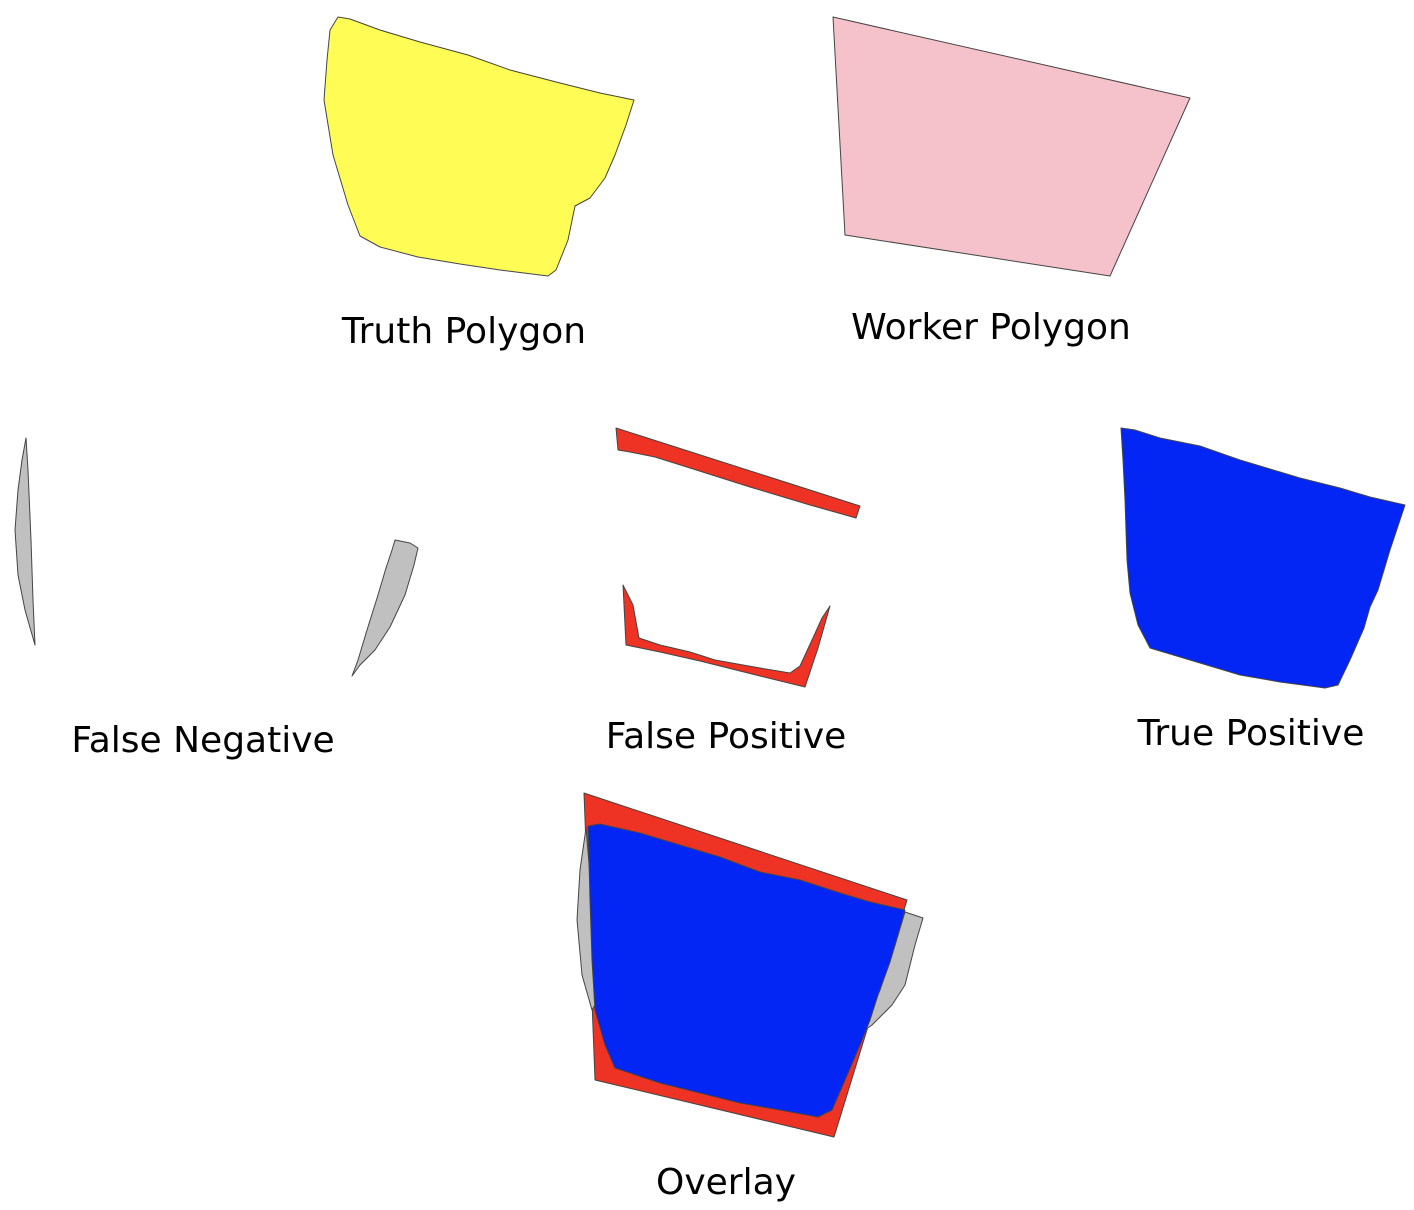 This screenshot has width=1414, height=1210. I want to click on false-positive-bottom-strip, so click(726, 636).